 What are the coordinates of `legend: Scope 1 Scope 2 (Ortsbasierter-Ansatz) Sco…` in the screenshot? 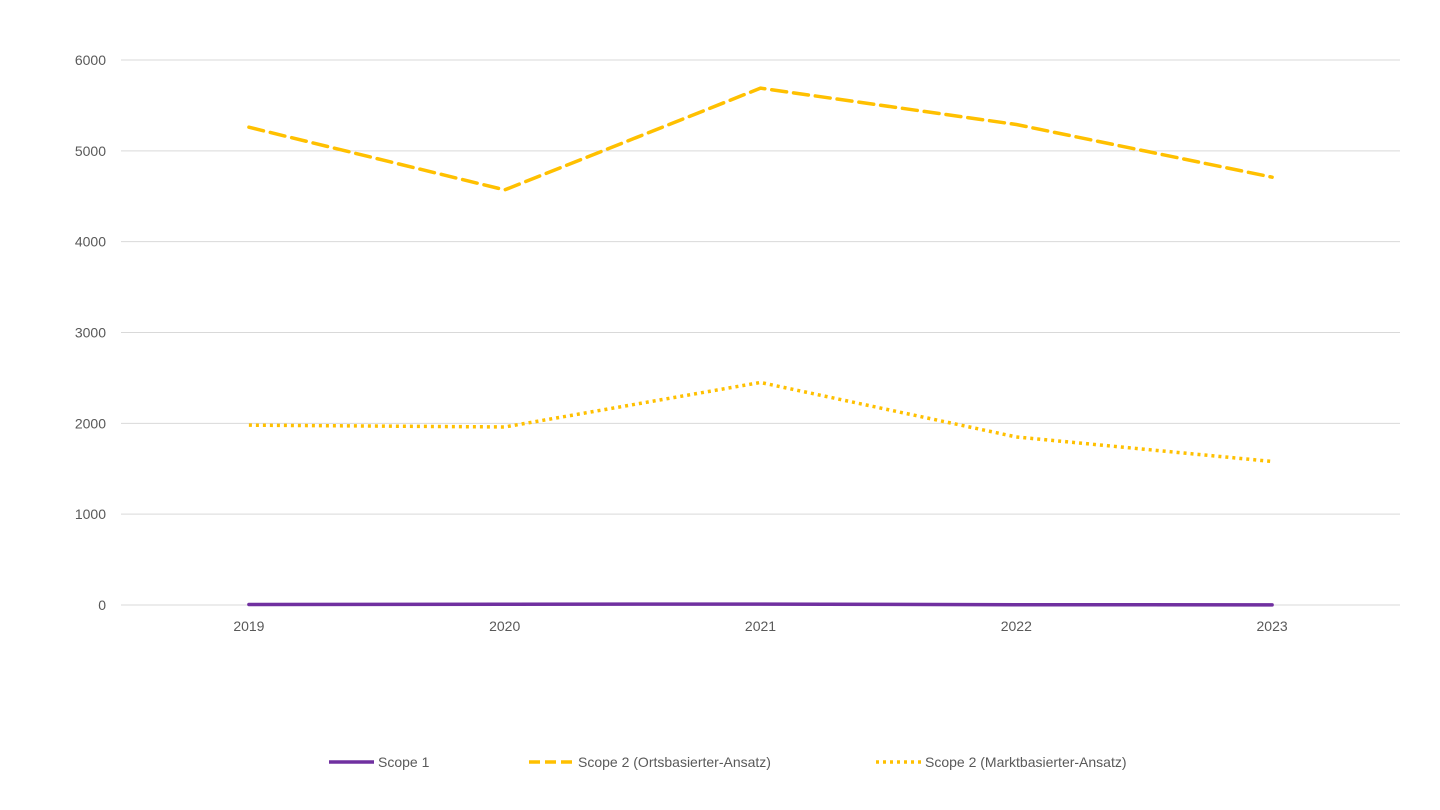 It's located at (728, 762).